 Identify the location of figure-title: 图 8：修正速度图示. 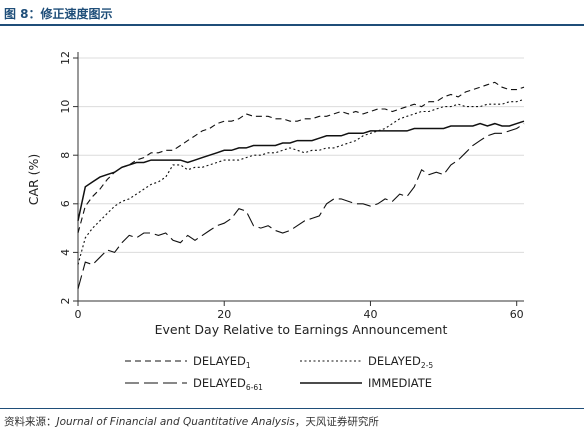
(58, 14).